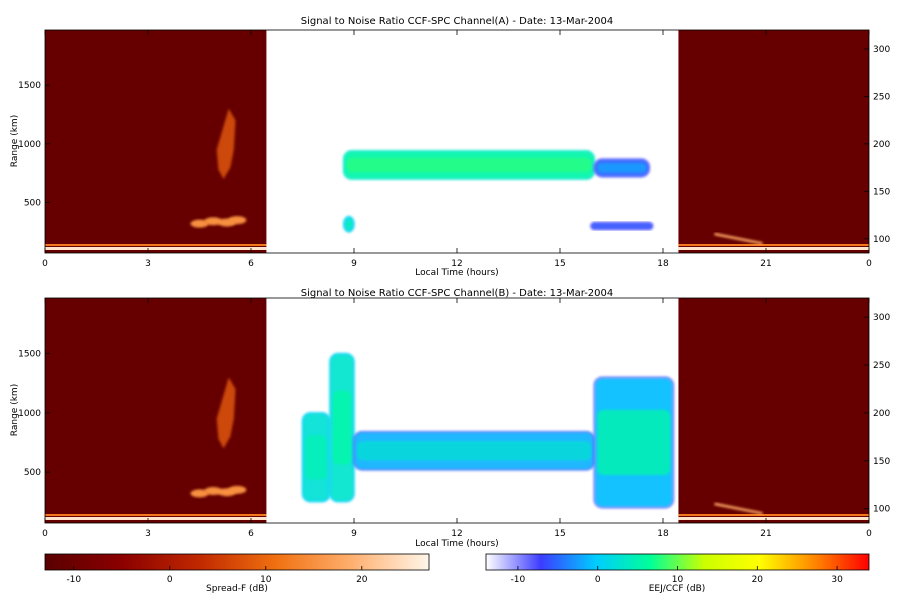 This screenshot has width=900, height=600. I want to click on panel-a-y-ticks-left: 500 1000 1500, so click(34, 145).